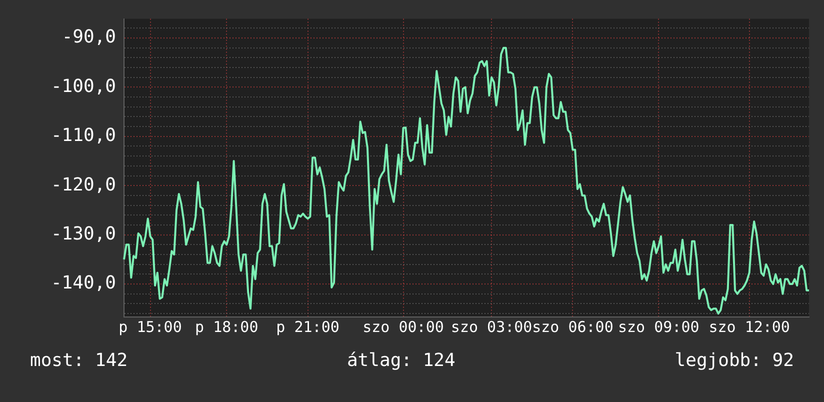  I want to click on x-tick-label: p 15:00, so click(150, 327).